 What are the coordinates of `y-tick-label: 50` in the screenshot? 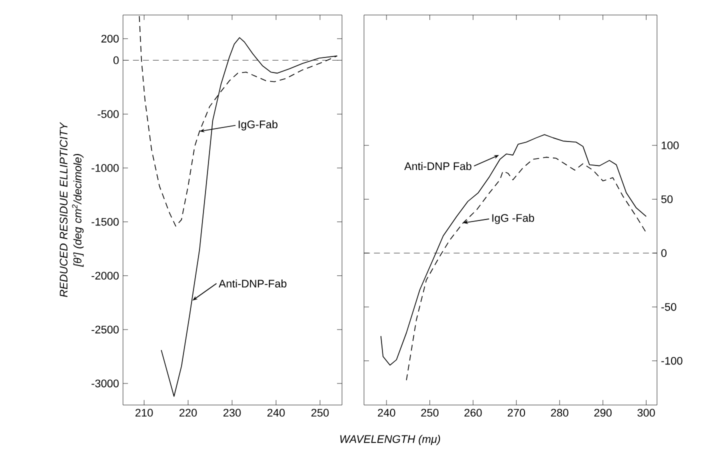 It's located at (667, 199).